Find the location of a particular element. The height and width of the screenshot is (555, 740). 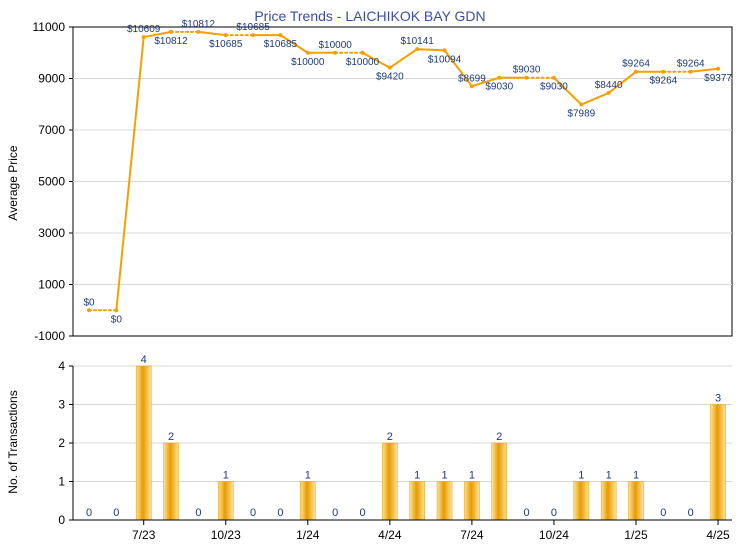

price-data-label: $8699 is located at coordinates (472, 78).